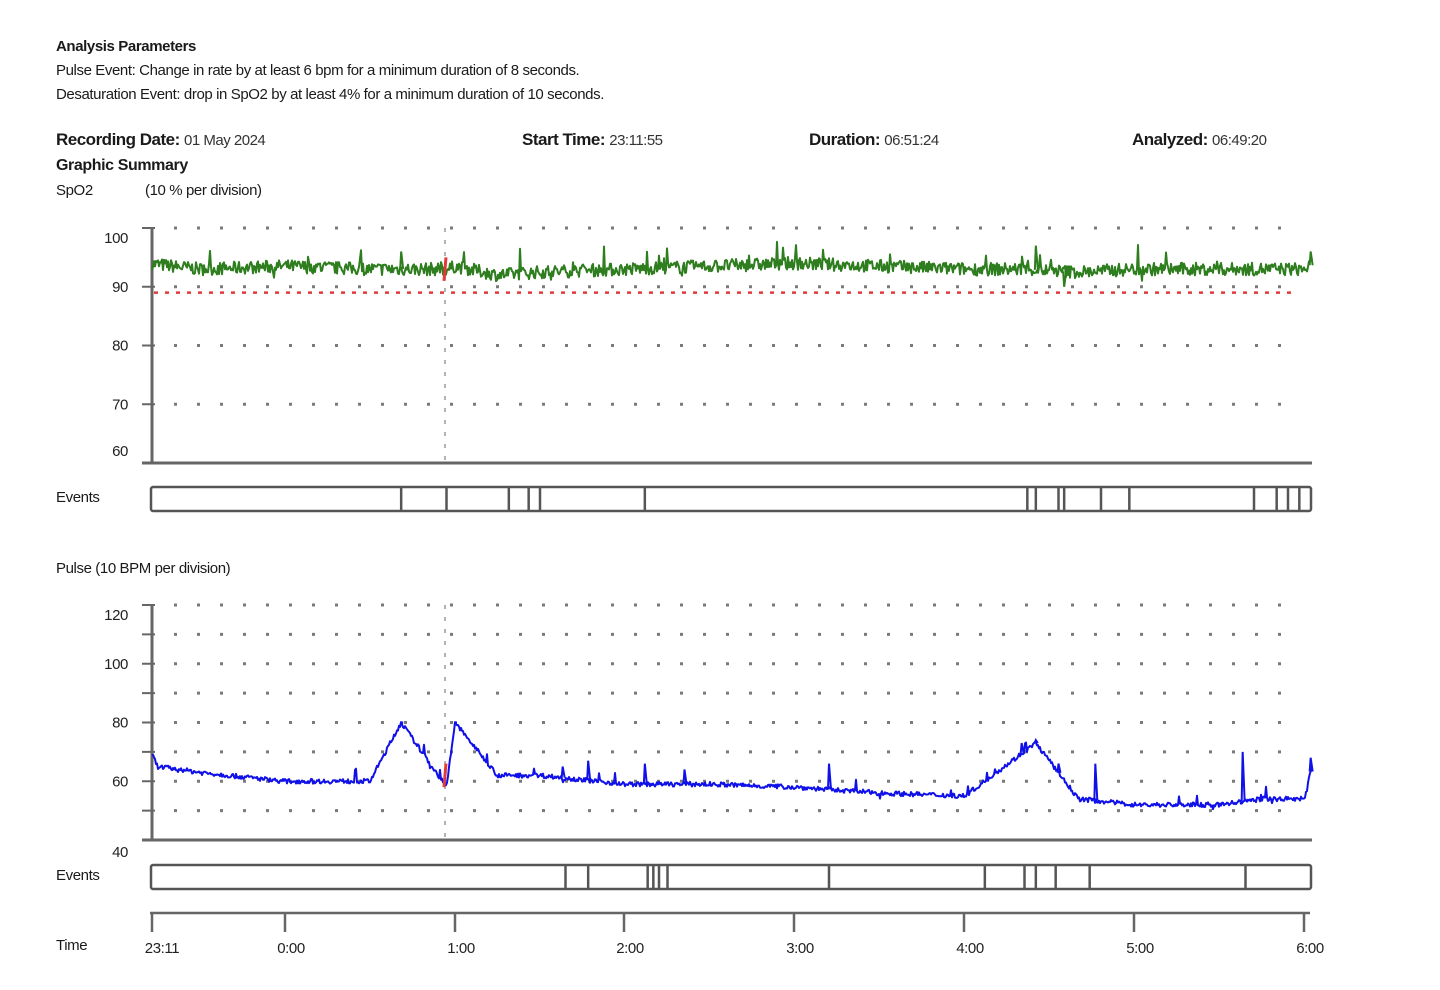 This screenshot has height=990, width=1440. I want to click on time-label: Time, so click(72, 945).